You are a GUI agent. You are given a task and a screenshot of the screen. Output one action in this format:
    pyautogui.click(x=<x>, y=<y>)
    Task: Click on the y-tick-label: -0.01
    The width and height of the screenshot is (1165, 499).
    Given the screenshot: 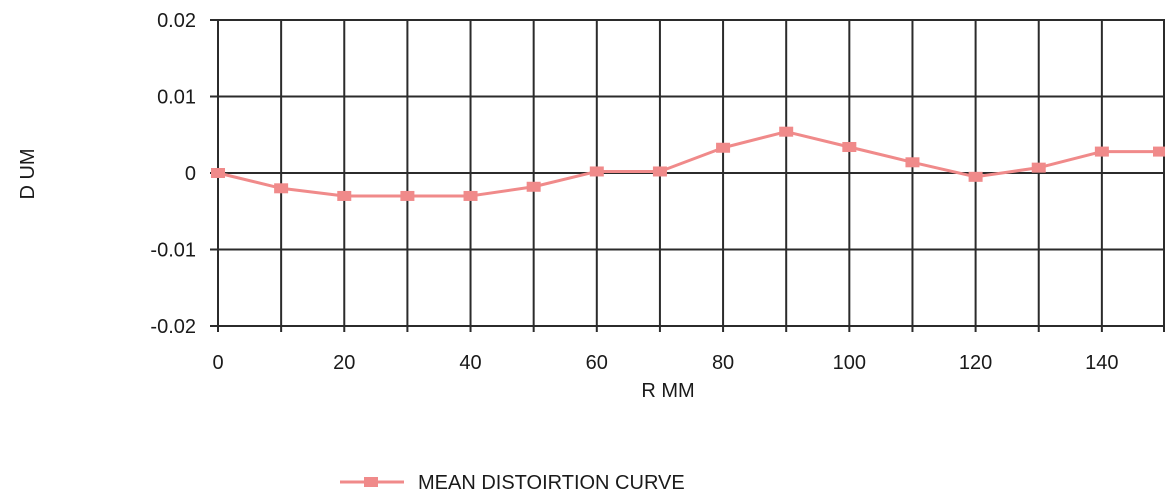 What is the action you would take?
    pyautogui.click(x=173, y=251)
    